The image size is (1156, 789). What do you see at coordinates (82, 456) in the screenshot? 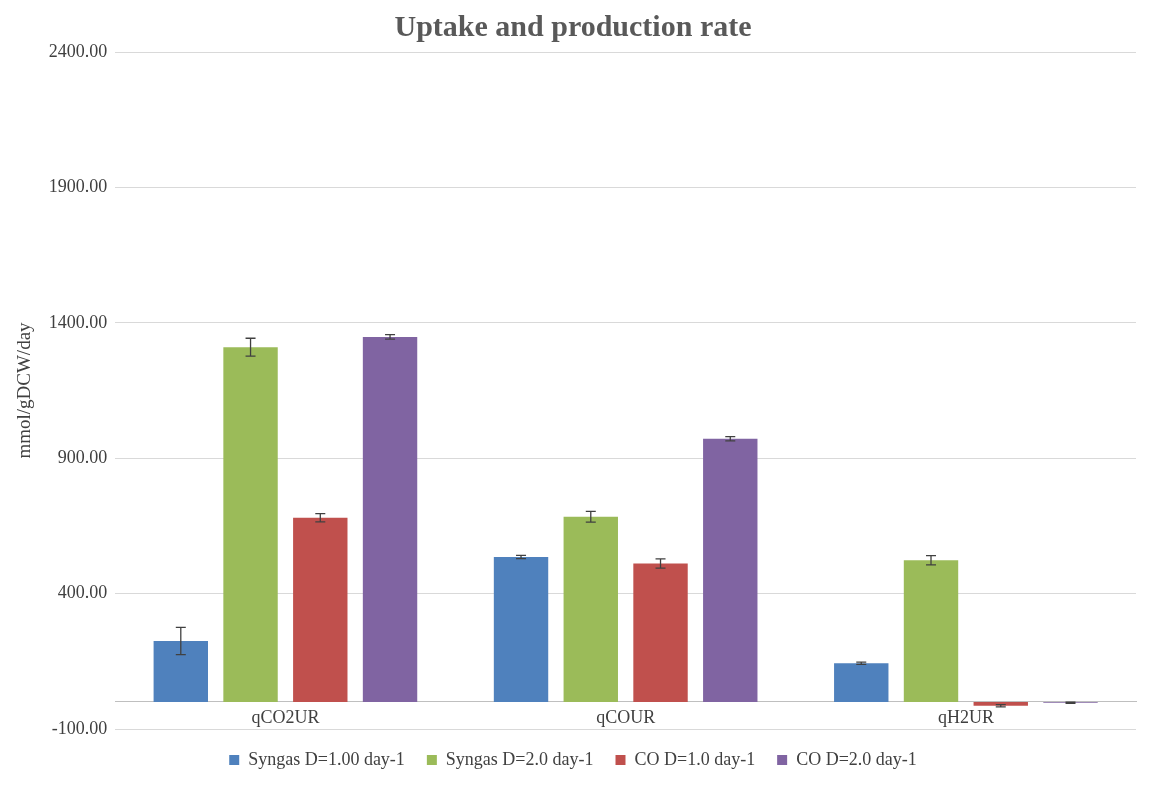
I see `y-tick-label: 900.00` at bounding box center [82, 456].